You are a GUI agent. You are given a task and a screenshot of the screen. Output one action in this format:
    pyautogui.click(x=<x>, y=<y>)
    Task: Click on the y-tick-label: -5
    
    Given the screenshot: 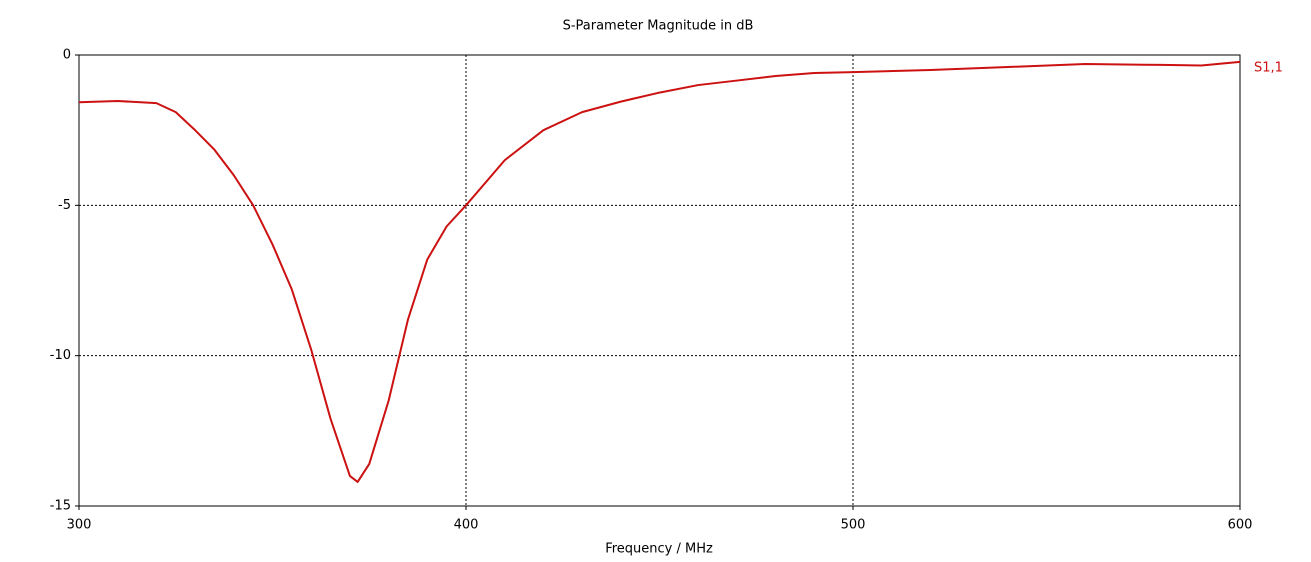 What is the action you would take?
    pyautogui.click(x=64, y=205)
    